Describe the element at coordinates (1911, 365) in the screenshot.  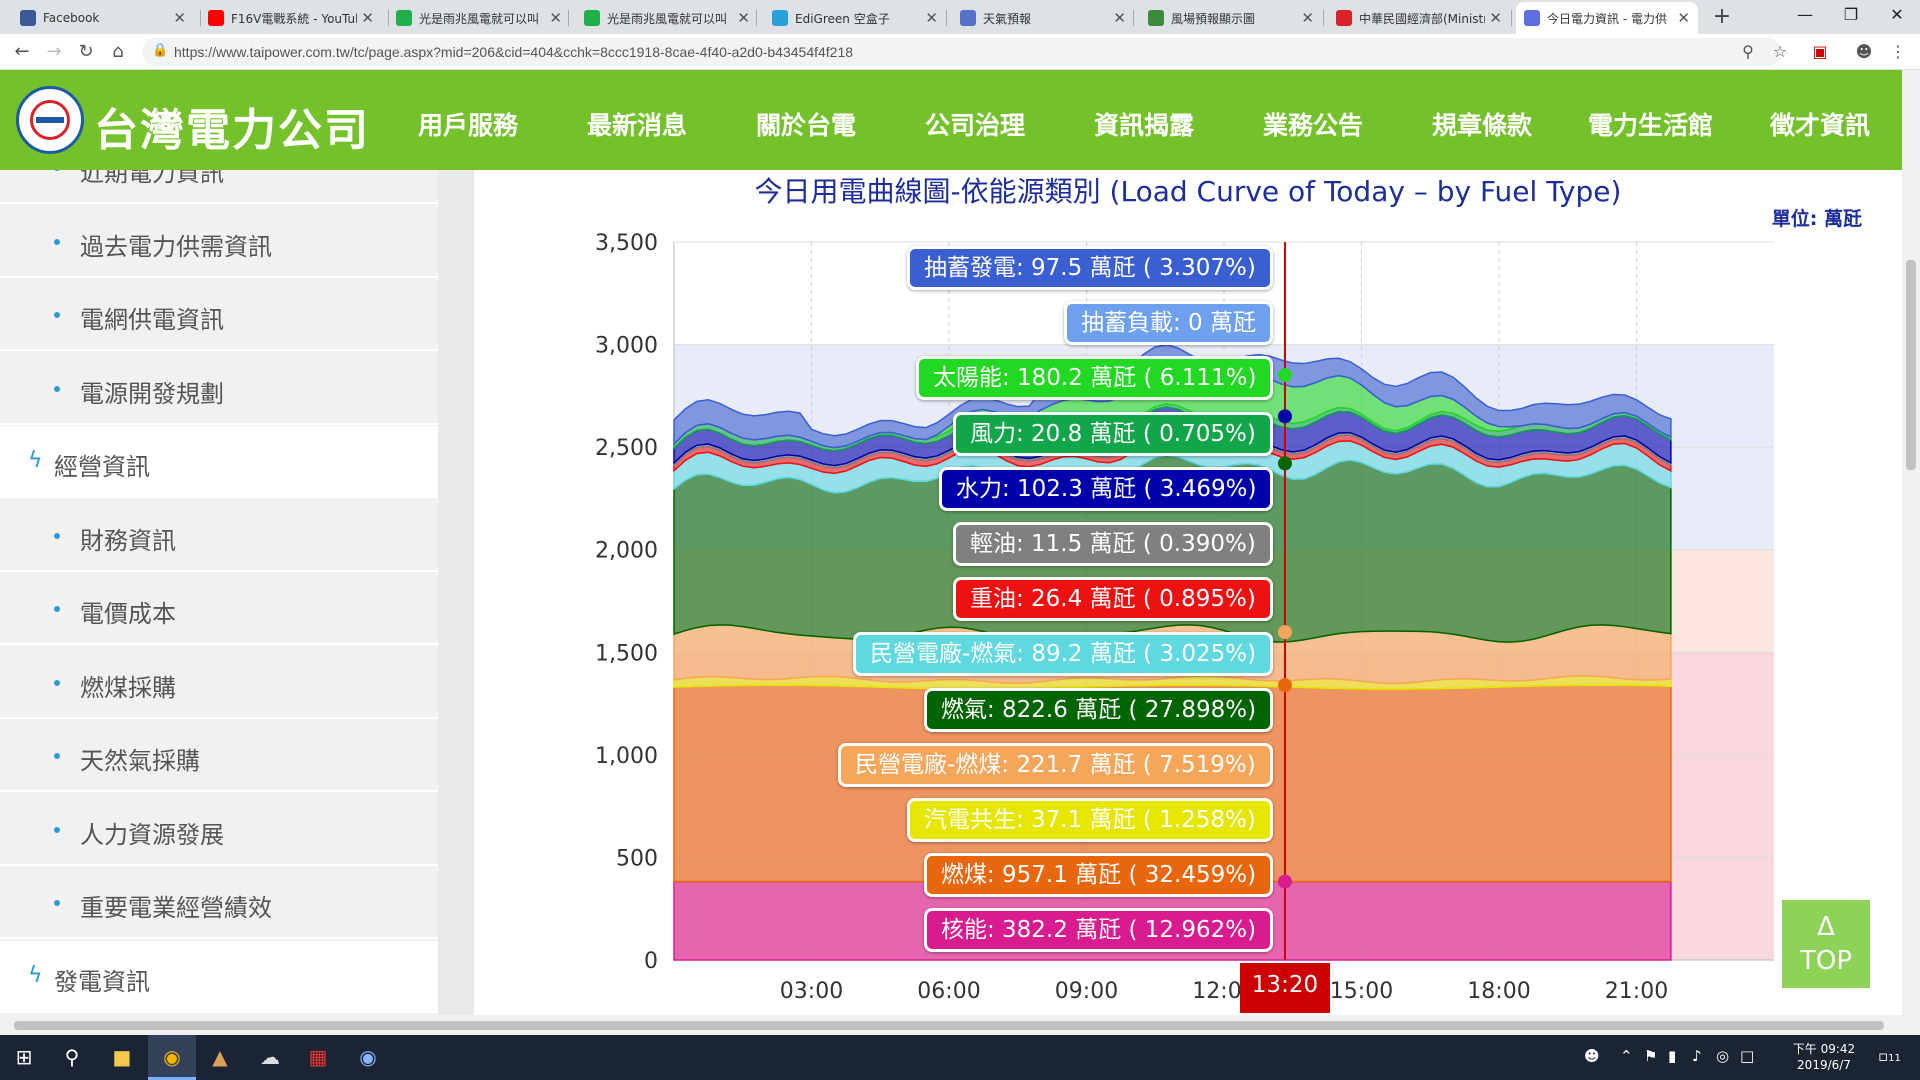
I see `vertical-scroll-thumb` at that location.